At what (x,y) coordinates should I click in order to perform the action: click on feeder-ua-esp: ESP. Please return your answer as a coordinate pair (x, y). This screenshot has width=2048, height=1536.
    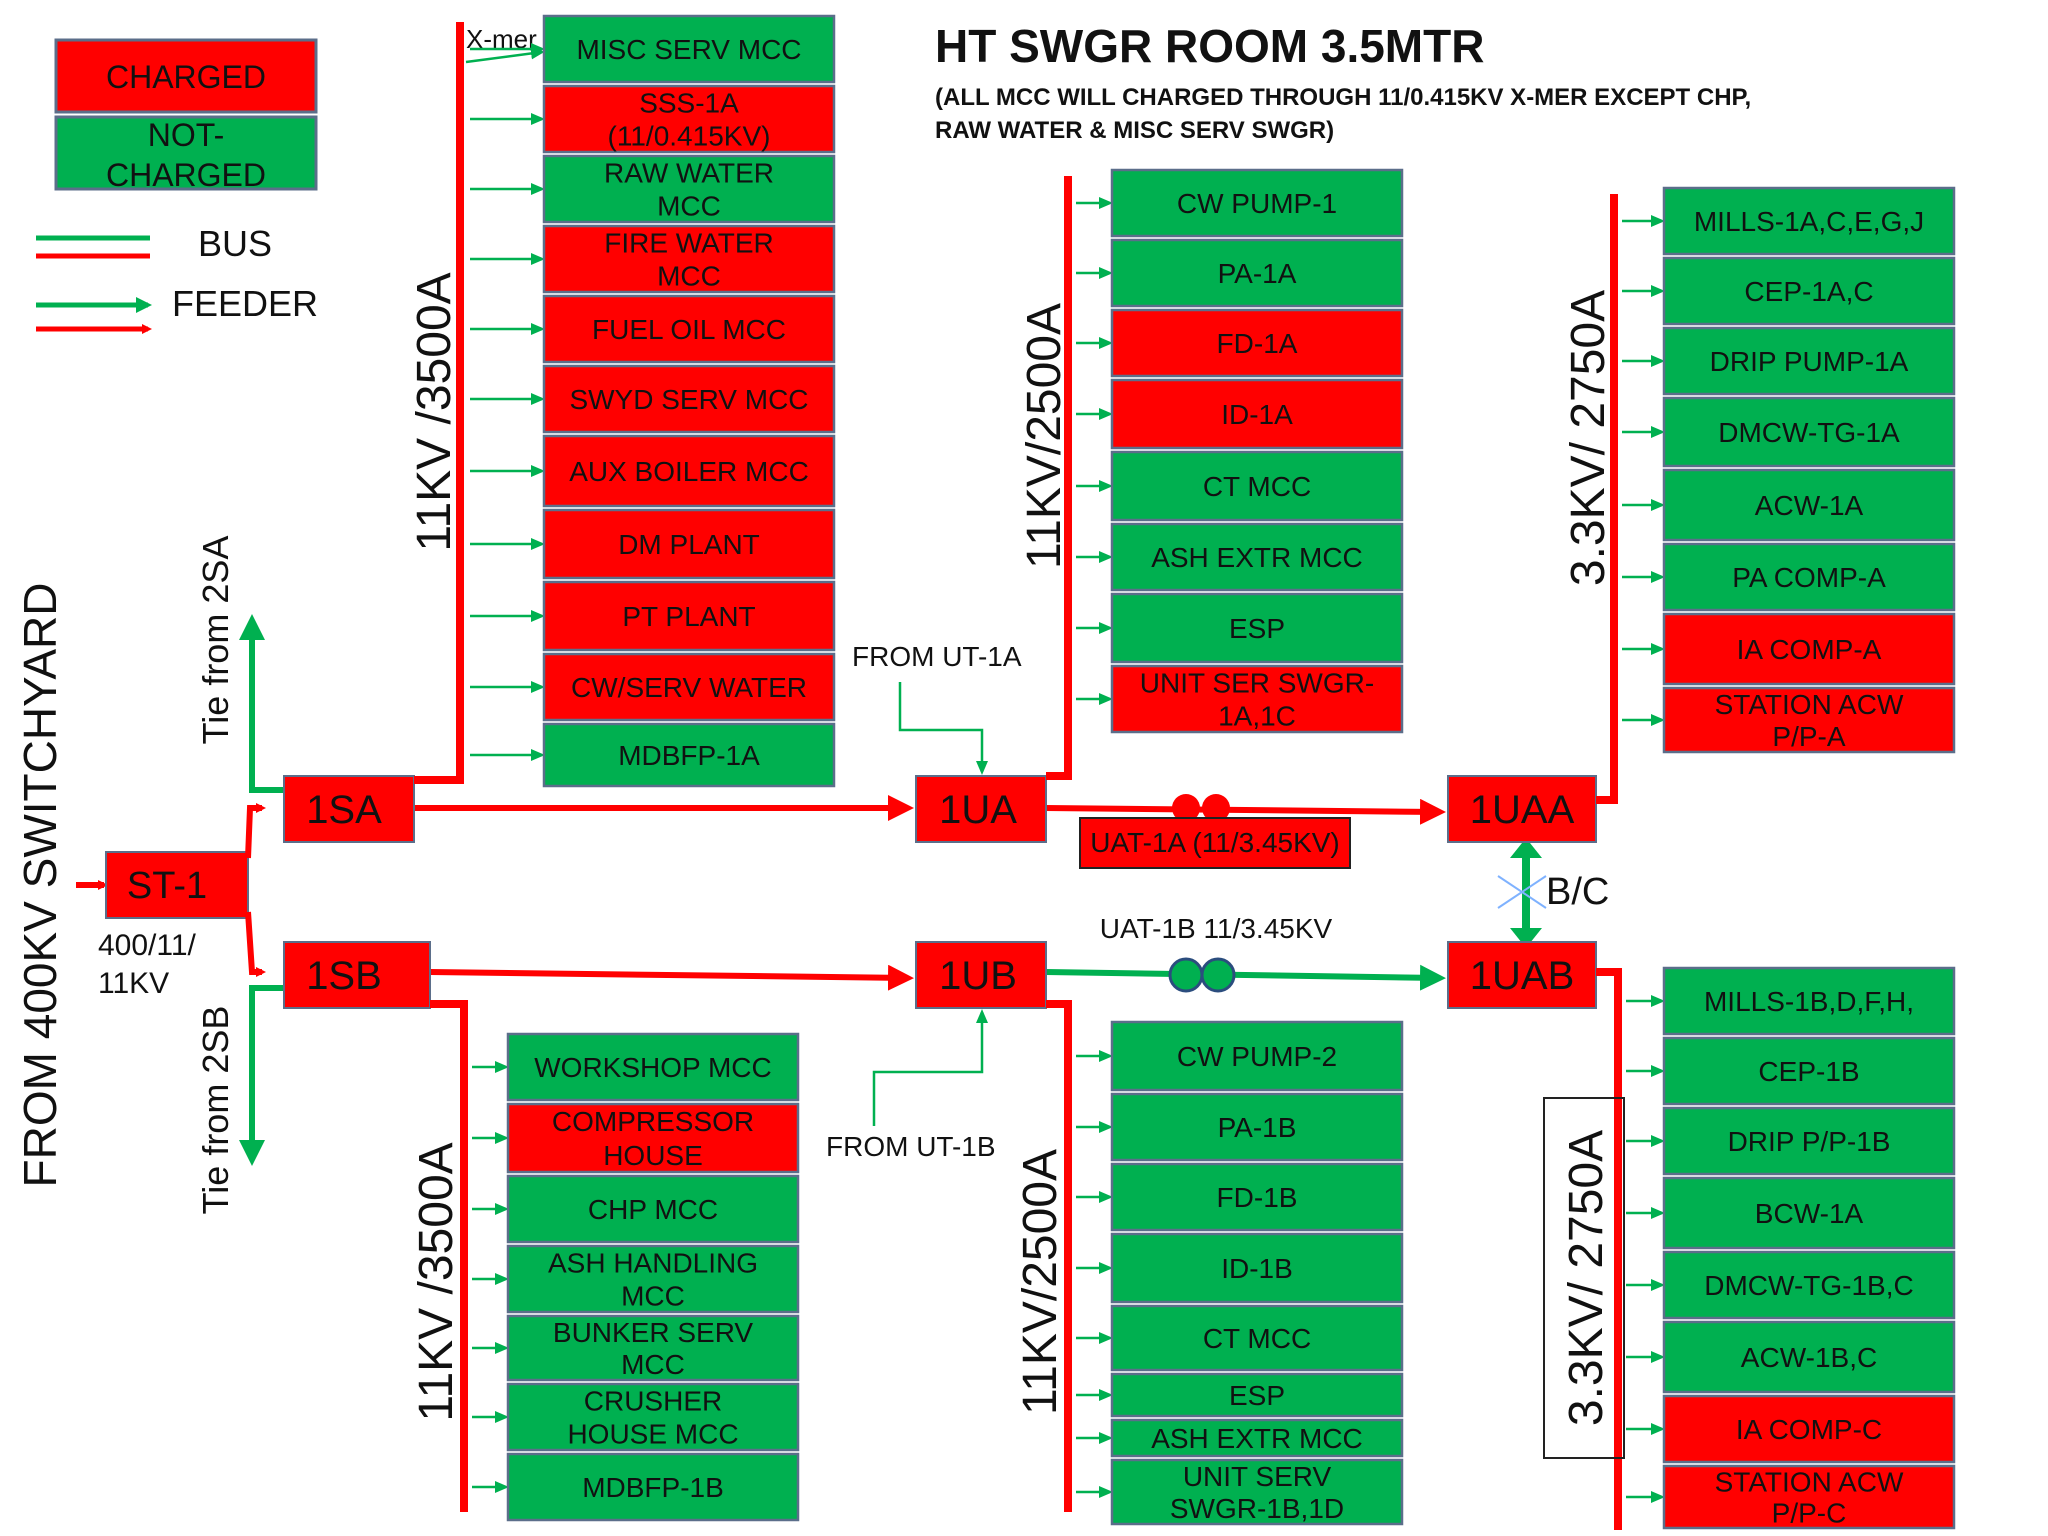
    Looking at the image, I should click on (1240, 628).